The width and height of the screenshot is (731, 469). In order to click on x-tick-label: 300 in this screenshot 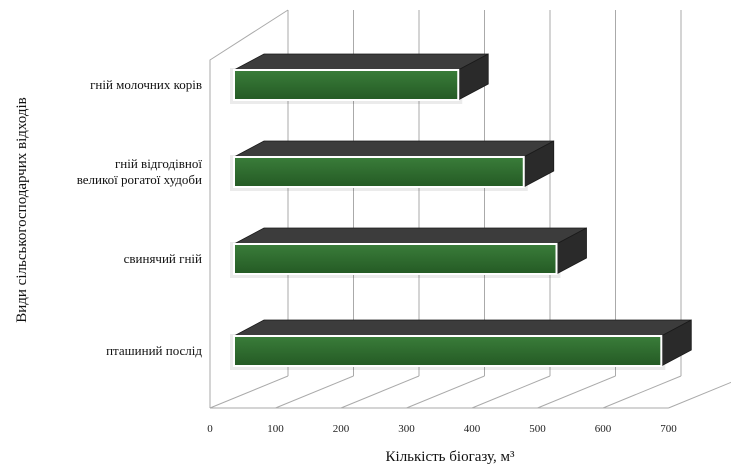, I will do `click(406, 429)`.